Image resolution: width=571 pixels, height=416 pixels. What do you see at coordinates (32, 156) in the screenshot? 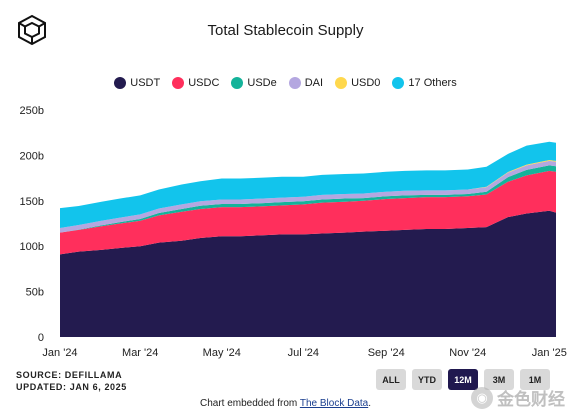
I see `y-tick-label: 200b` at bounding box center [32, 156].